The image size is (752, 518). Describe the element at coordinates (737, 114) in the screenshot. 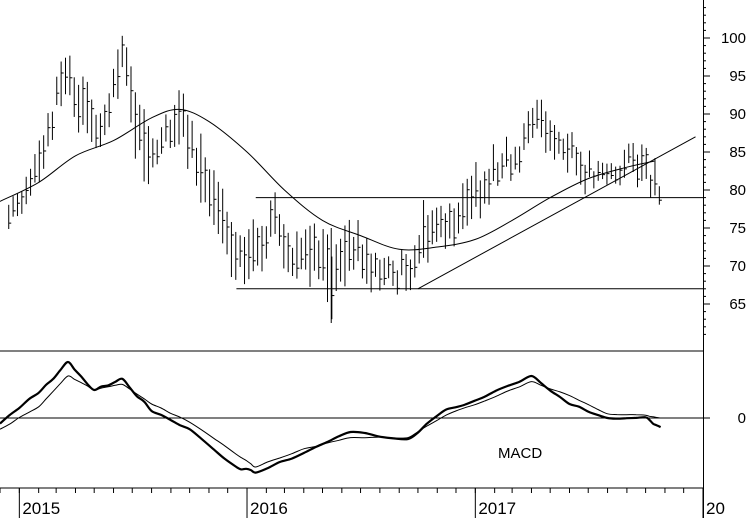

I see `y-tick-label-90: 90` at that location.